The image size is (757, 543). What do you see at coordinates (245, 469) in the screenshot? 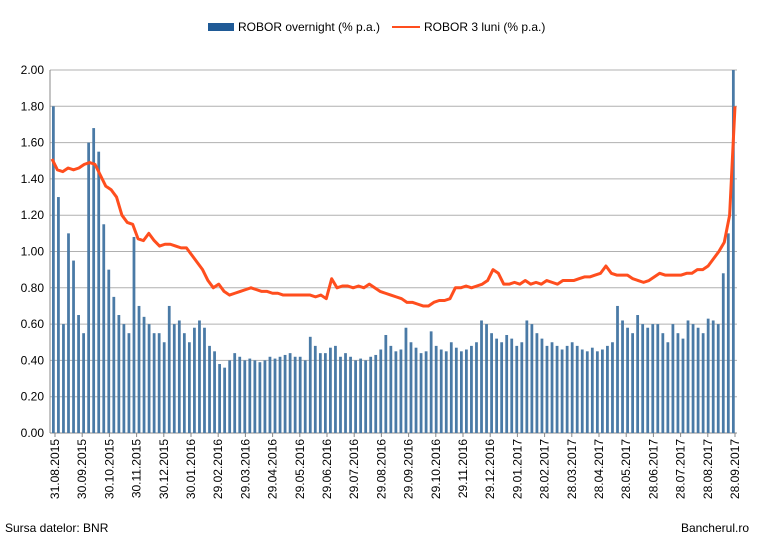
I see `x-tick-label: 29.03.2016` at bounding box center [245, 469].